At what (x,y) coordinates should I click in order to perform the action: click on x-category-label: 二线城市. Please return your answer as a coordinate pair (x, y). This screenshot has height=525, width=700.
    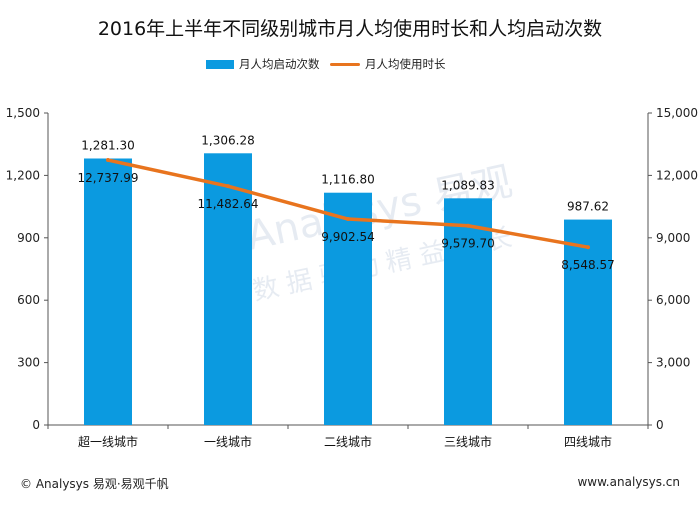
    Looking at the image, I should click on (348, 441).